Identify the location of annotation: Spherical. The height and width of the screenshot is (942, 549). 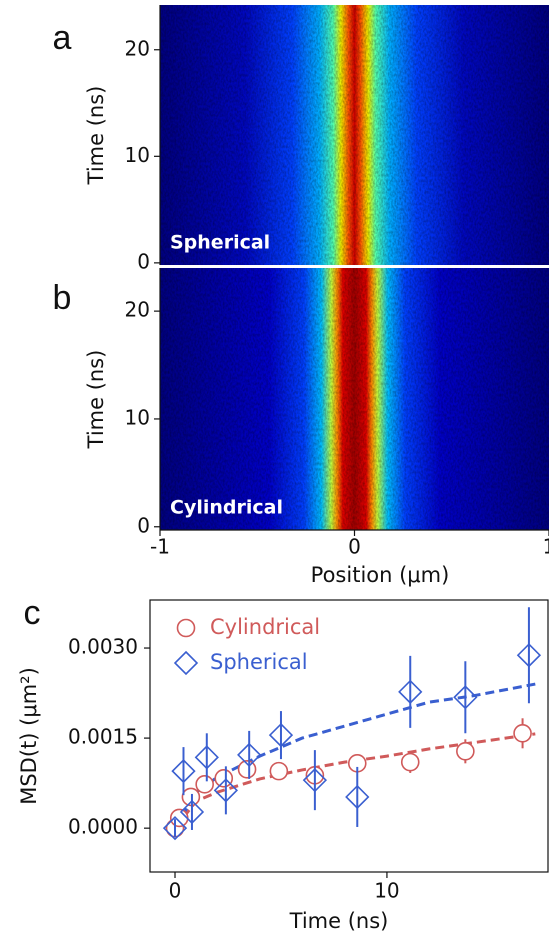
(220, 243).